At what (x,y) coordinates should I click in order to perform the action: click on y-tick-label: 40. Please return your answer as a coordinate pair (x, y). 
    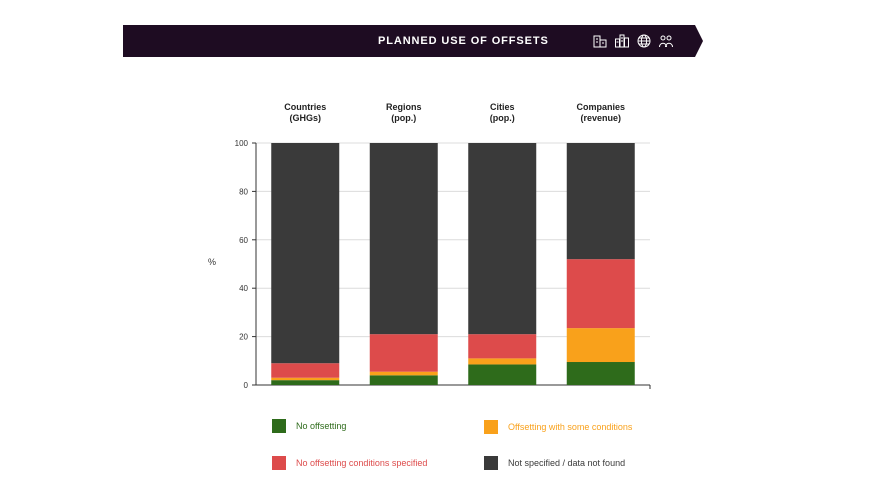
    Looking at the image, I should click on (243, 288).